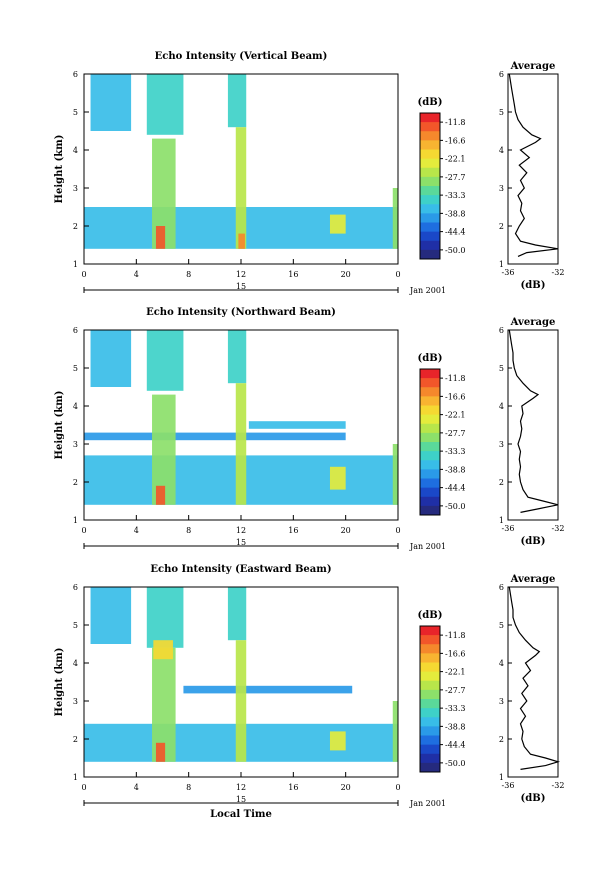 This screenshot has width=612, height=875. What do you see at coordinates (501, 587) in the screenshot?
I see `average-y-tick-label: 6` at bounding box center [501, 587].